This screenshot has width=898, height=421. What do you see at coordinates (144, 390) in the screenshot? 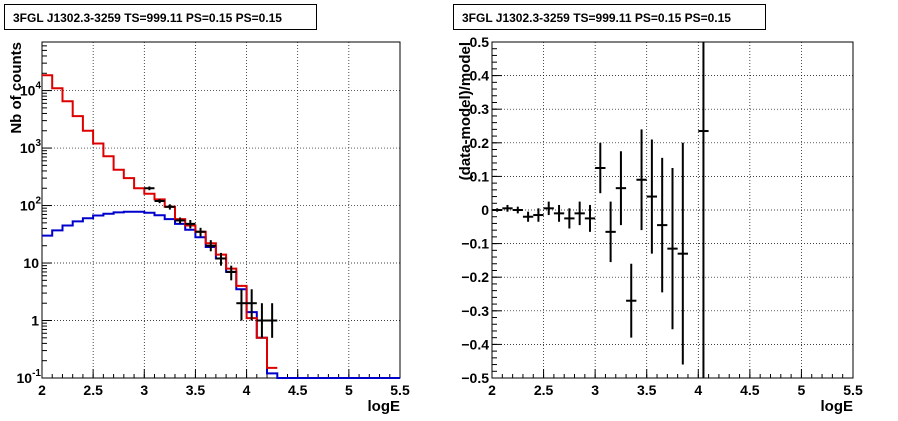
I see `left-x-tick-label: 3` at bounding box center [144, 390].